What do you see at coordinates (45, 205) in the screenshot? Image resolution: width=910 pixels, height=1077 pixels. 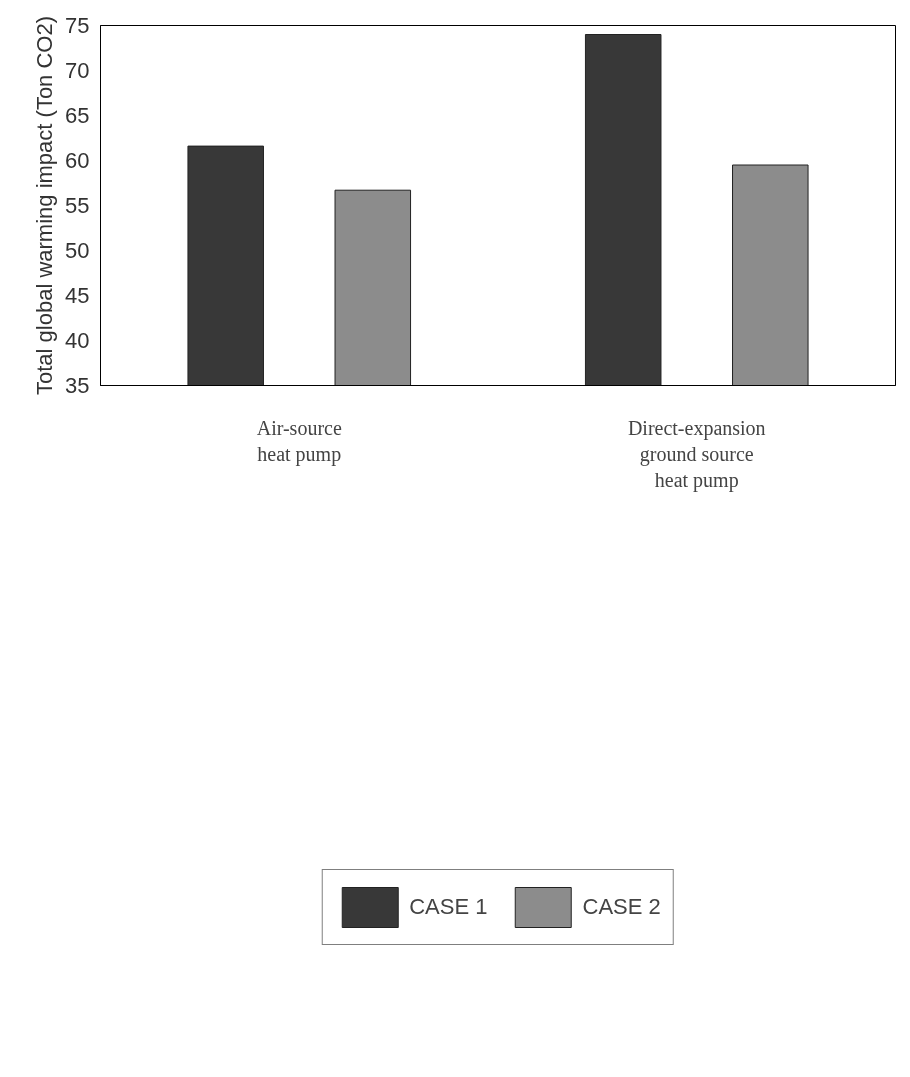 I see `y-axis-title: Total global warming impact (Ton CO2)` at bounding box center [45, 205].